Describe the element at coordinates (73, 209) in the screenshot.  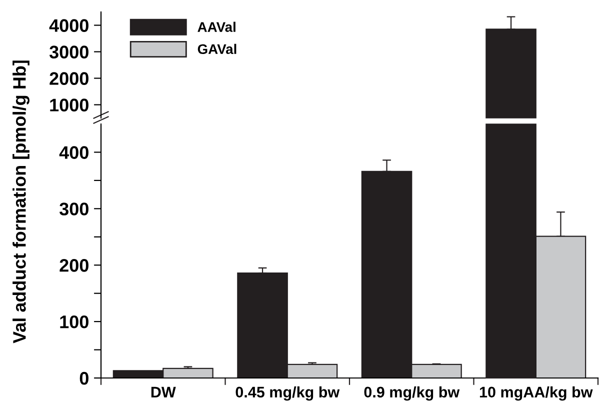
I see `y-tick-label: 300` at that location.